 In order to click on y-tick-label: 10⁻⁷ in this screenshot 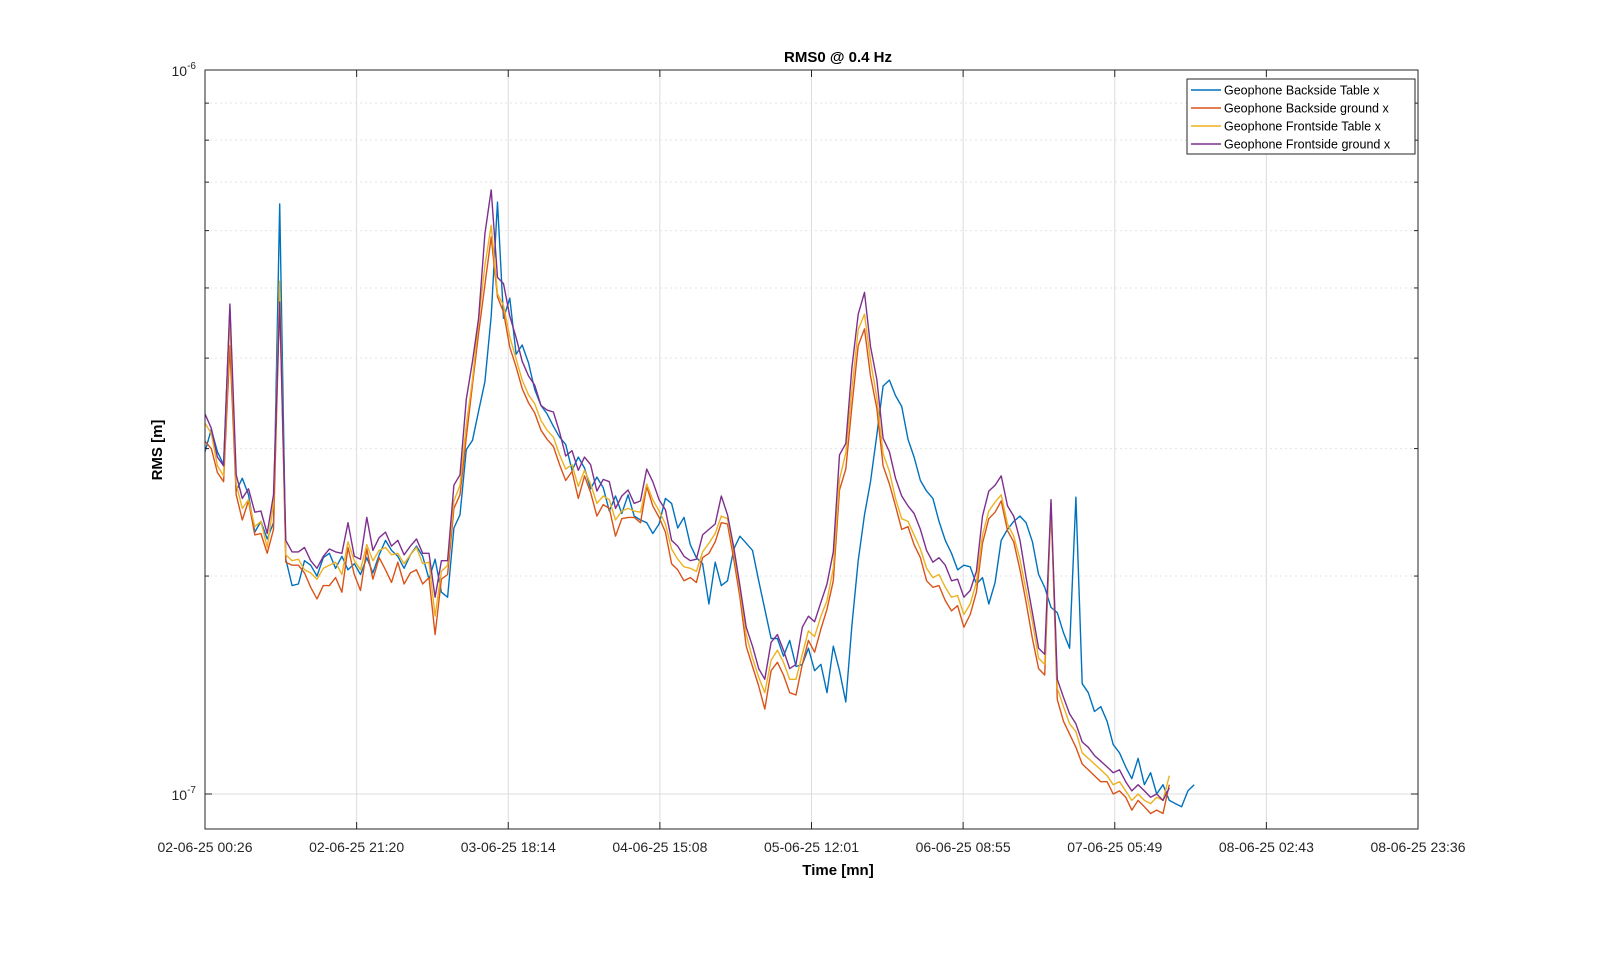, I will do `click(184, 794)`.